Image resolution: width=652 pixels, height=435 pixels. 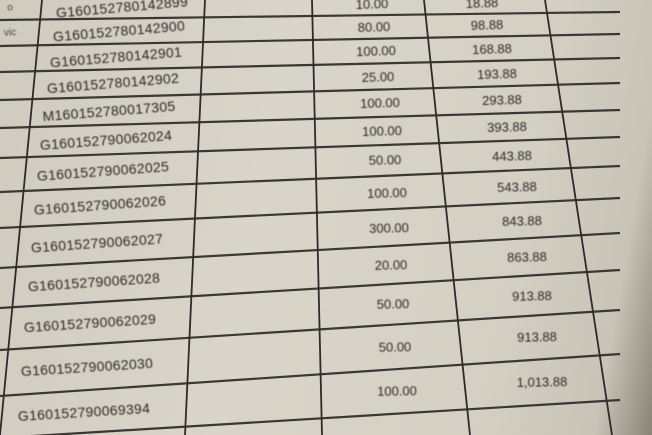 What do you see at coordinates (492, 48) in the screenshot?
I see `balance-cell: 168.88` at bounding box center [492, 48].